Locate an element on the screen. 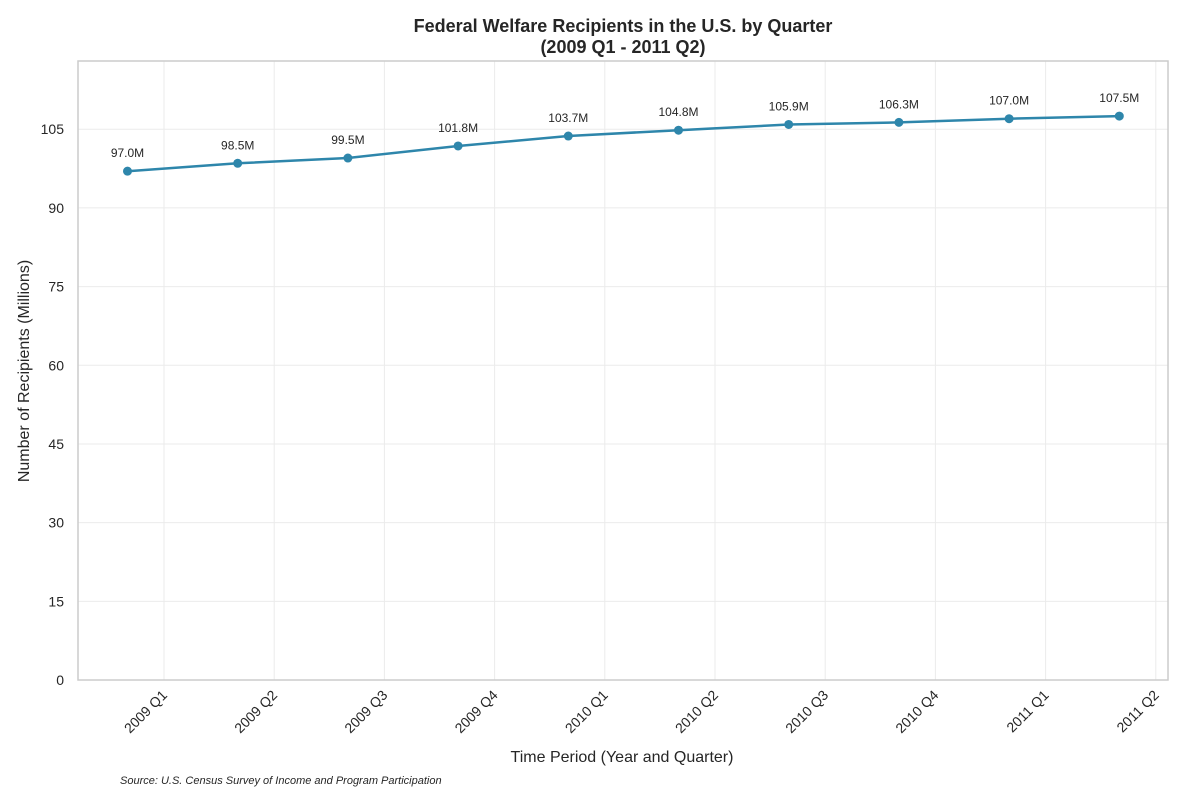  y-tick-label: 75 is located at coordinates (56, 287).